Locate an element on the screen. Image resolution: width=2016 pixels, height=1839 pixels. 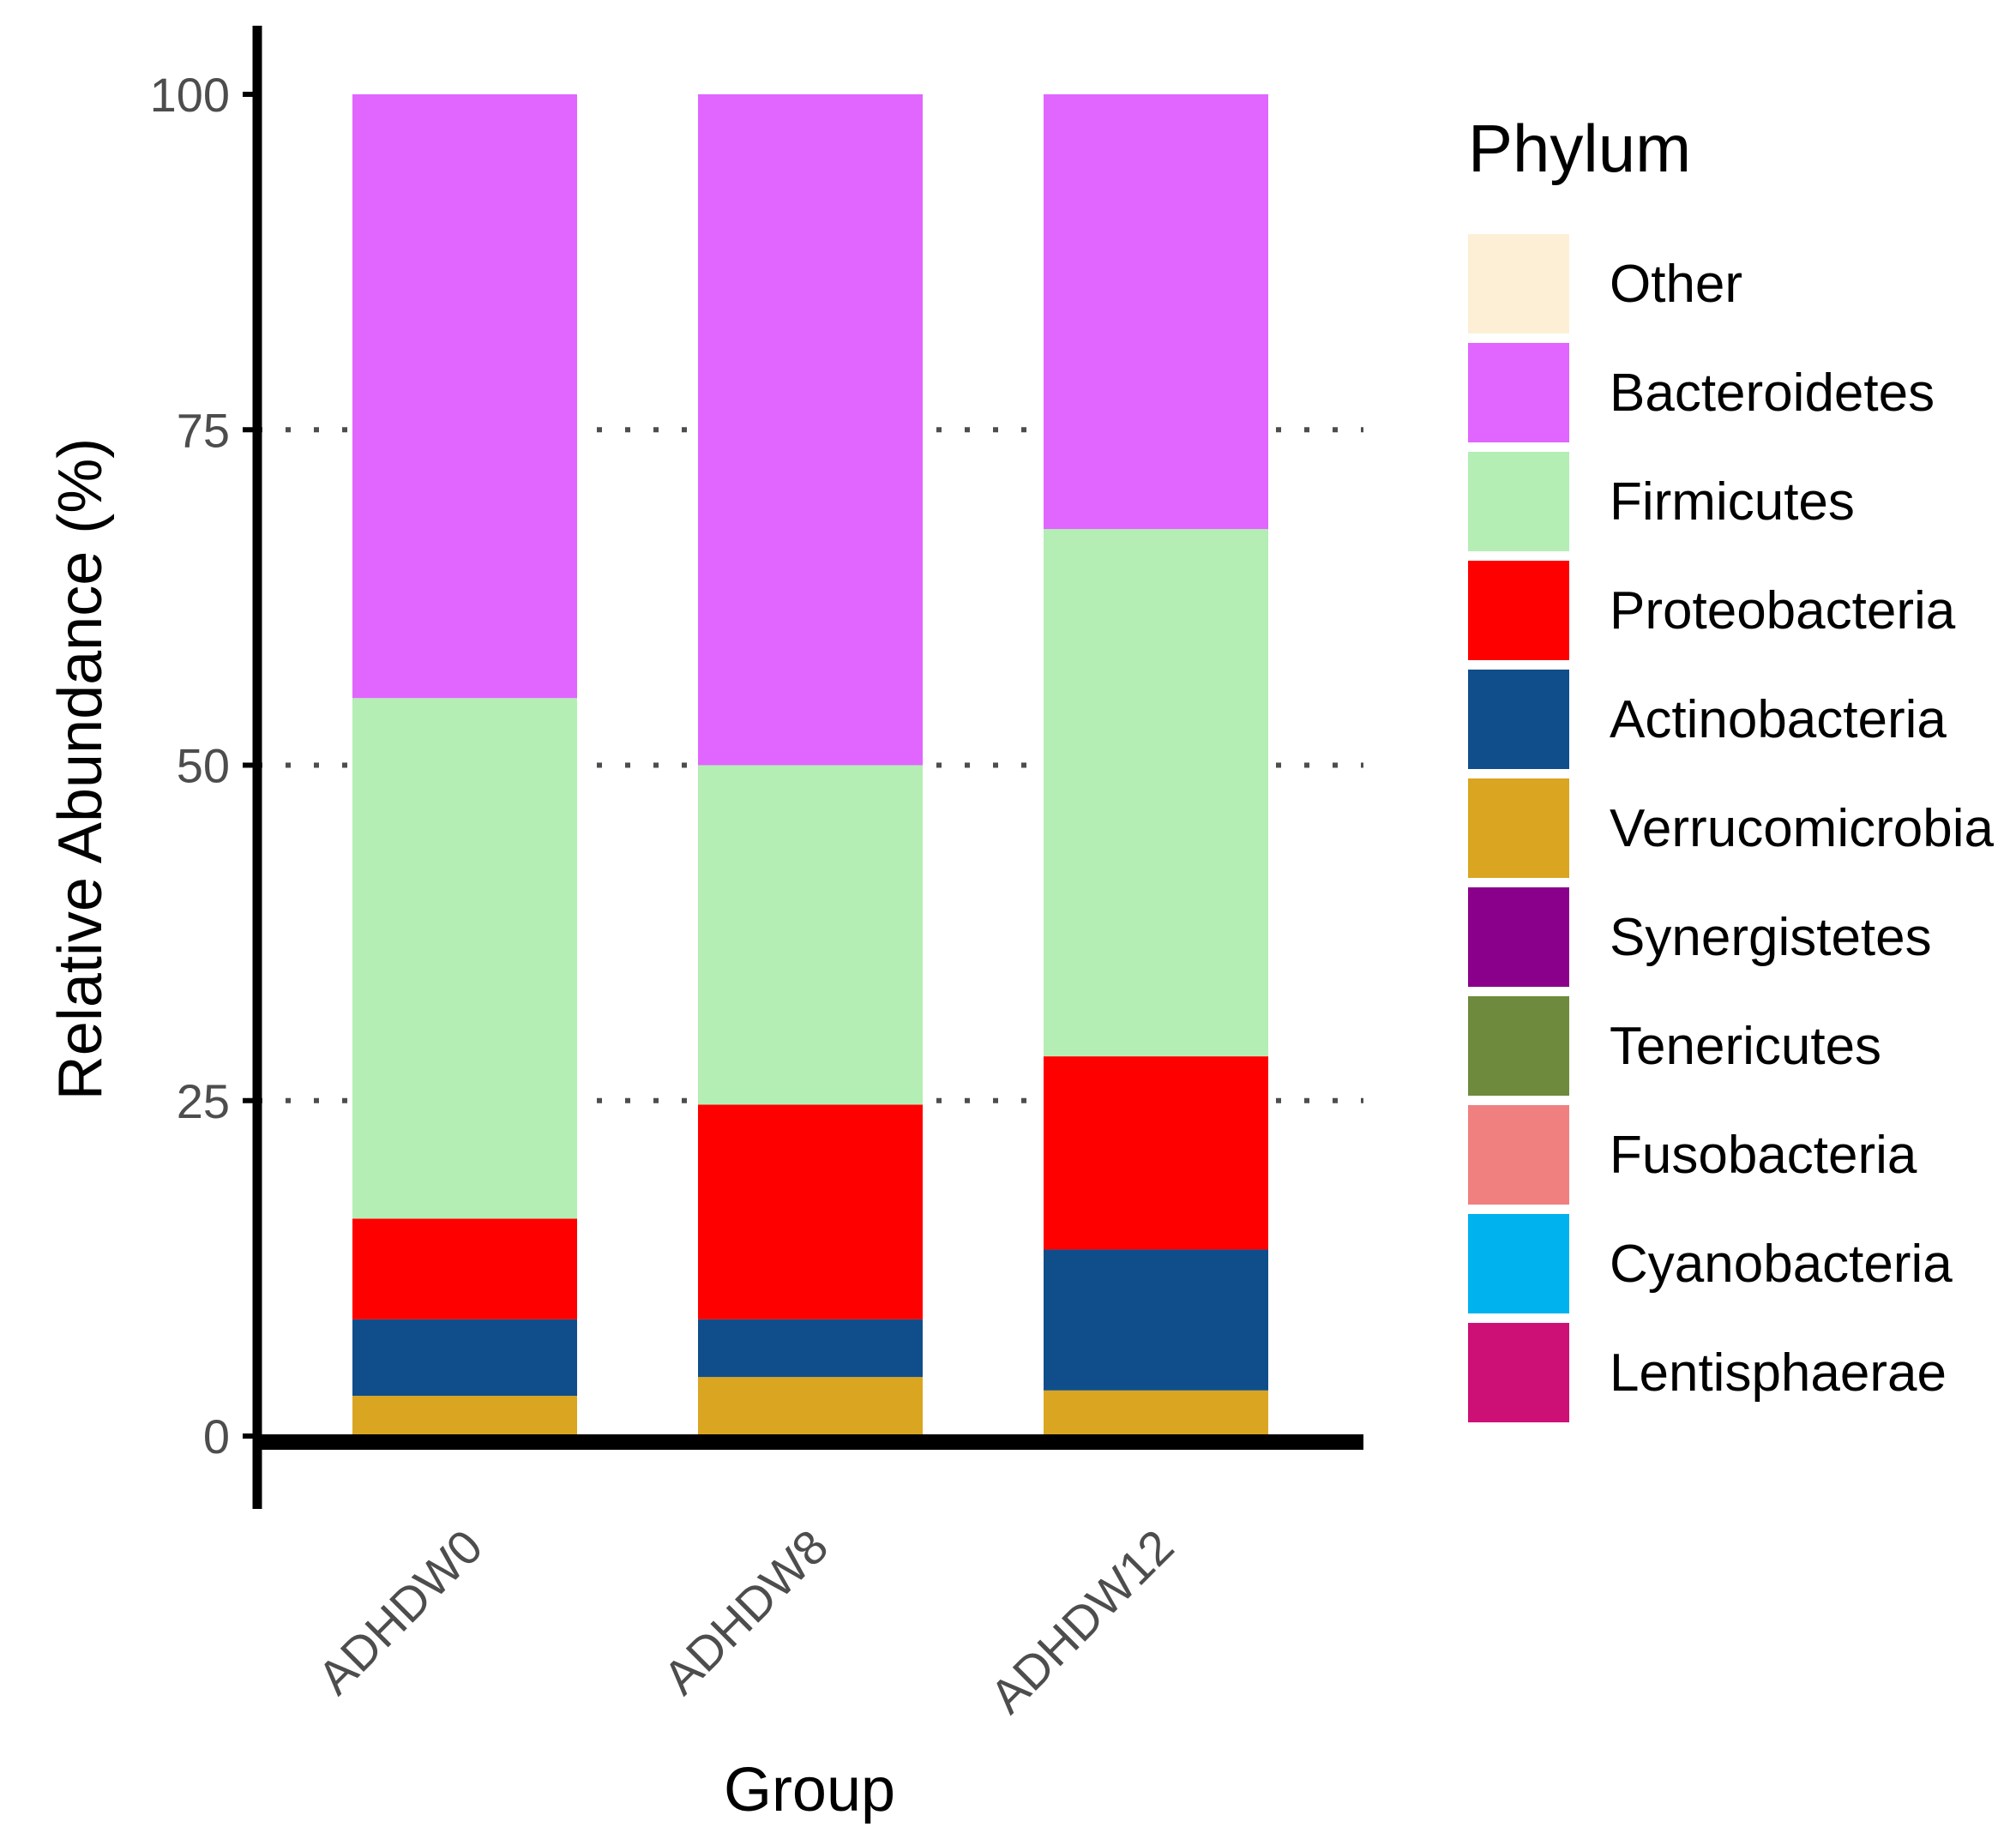
y-axis-title: Relative Abundance (%) is located at coordinates (80, 769).